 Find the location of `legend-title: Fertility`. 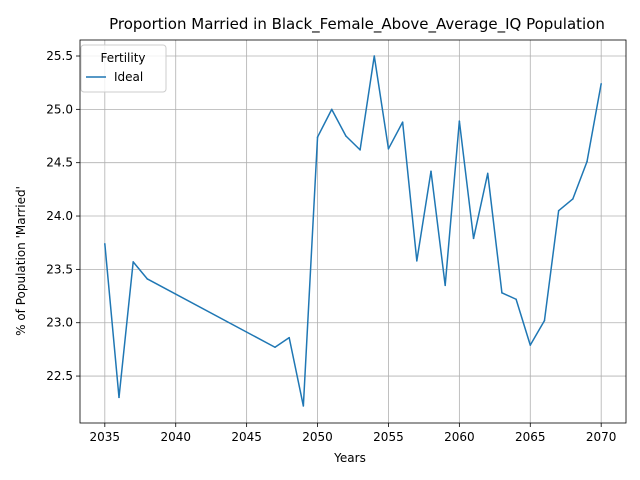

legend-title: Fertility is located at coordinates (122, 58).